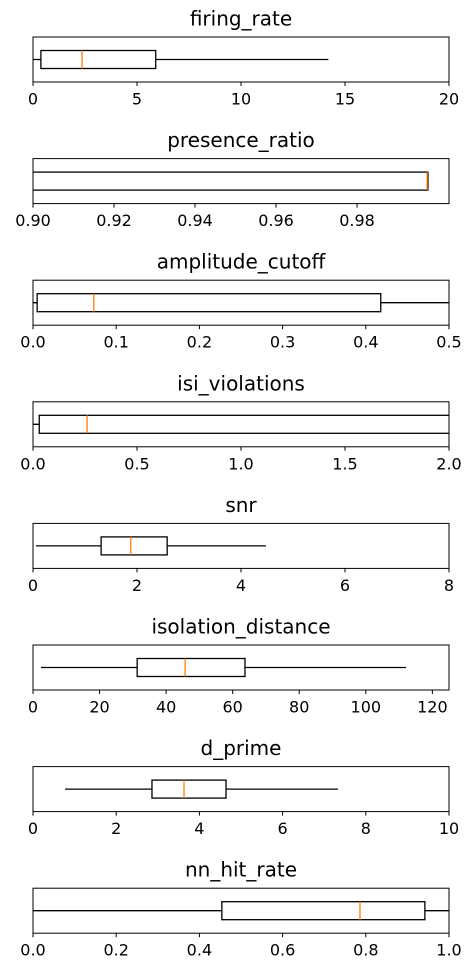 The height and width of the screenshot is (977, 474). What do you see at coordinates (166, 707) in the screenshot?
I see `x-tick-label: 40` at bounding box center [166, 707].